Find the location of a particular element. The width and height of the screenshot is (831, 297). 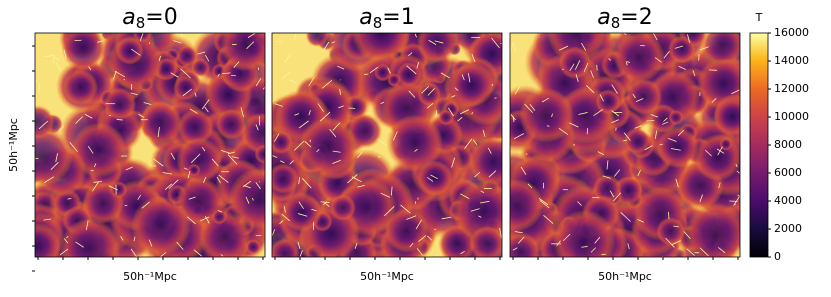

panel-title: a8=2 is located at coordinates (624, 18).